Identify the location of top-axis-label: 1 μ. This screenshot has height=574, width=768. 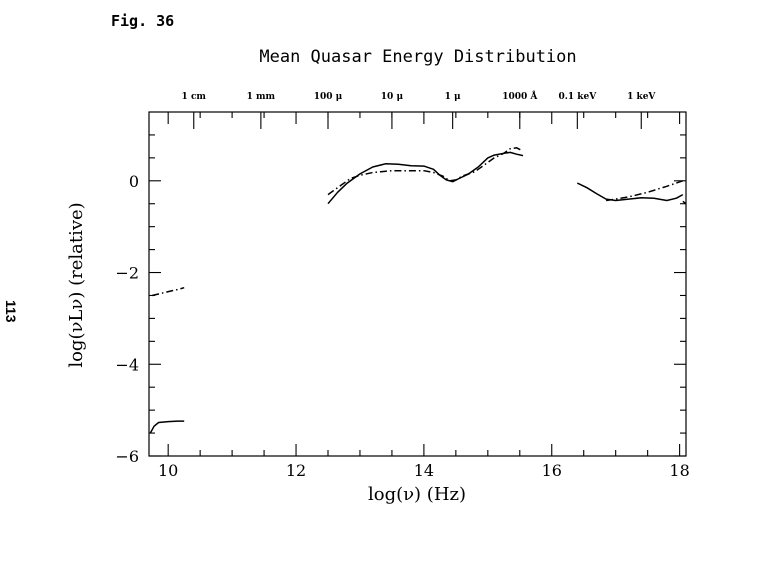
(453, 97).